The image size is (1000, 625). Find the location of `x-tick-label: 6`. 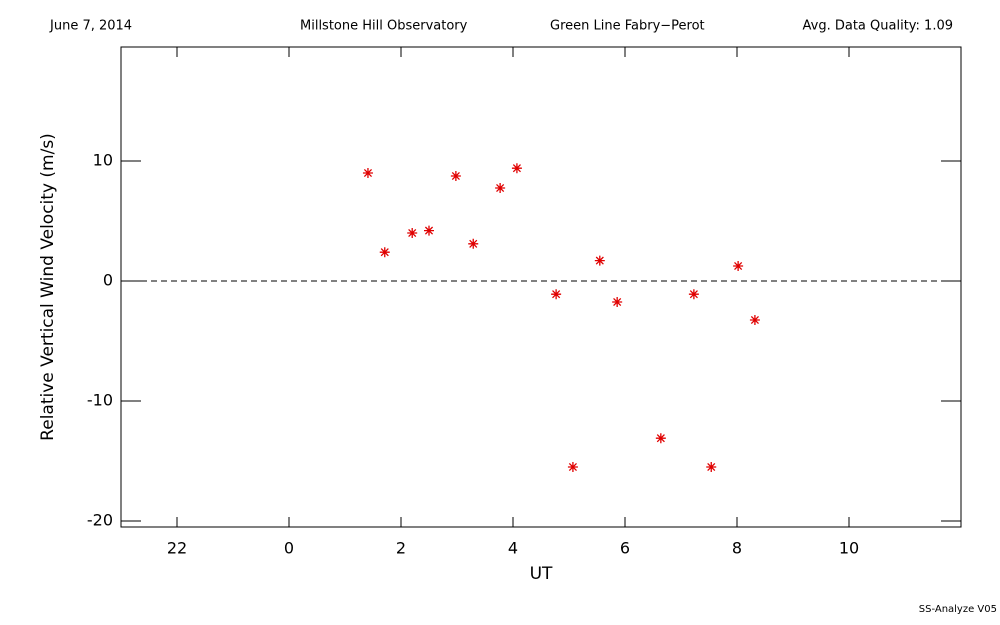

x-tick-label: 6 is located at coordinates (625, 548).